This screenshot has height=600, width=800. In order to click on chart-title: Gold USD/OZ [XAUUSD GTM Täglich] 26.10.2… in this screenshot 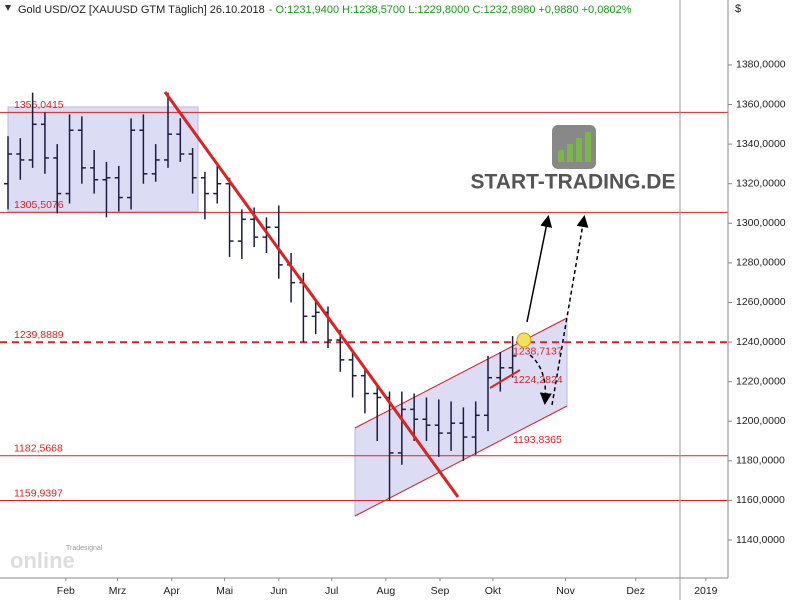, I will do `click(325, 10)`.